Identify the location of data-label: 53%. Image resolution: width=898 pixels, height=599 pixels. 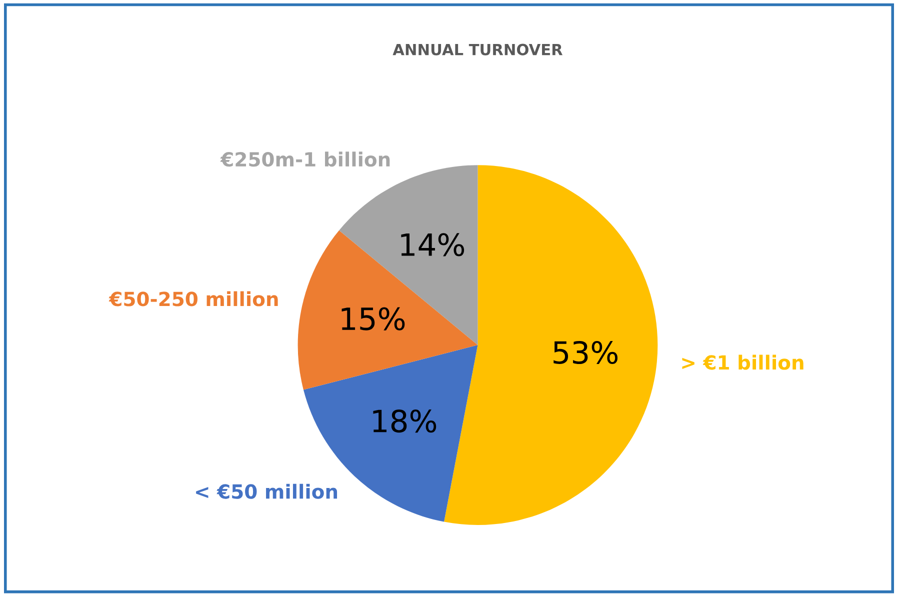
(586, 352).